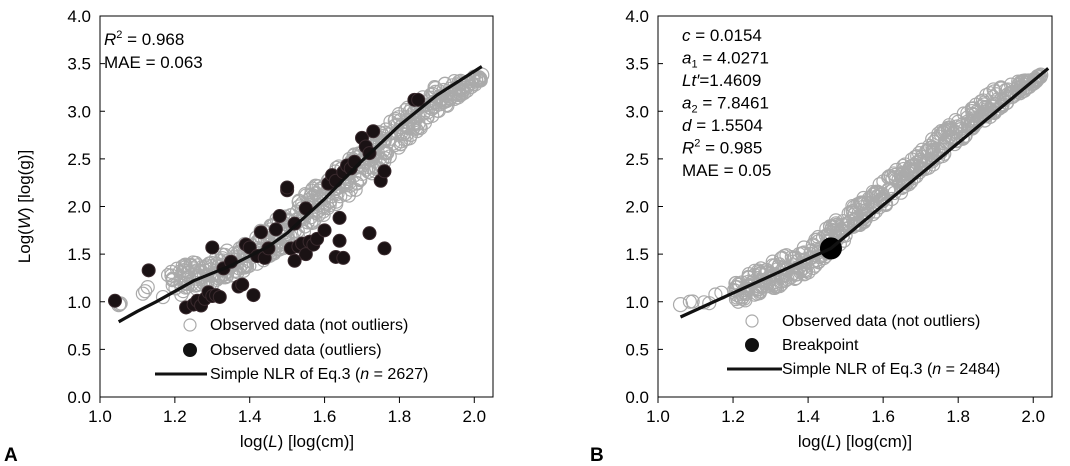 This screenshot has height=466, width=1070. I want to click on stat-line: a1 = 4.0271, so click(725, 60).